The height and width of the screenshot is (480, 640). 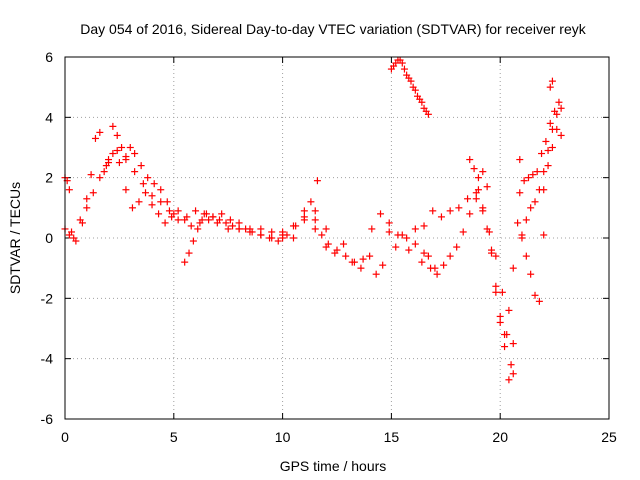 I want to click on series-track-m, so click(x=541, y=174).